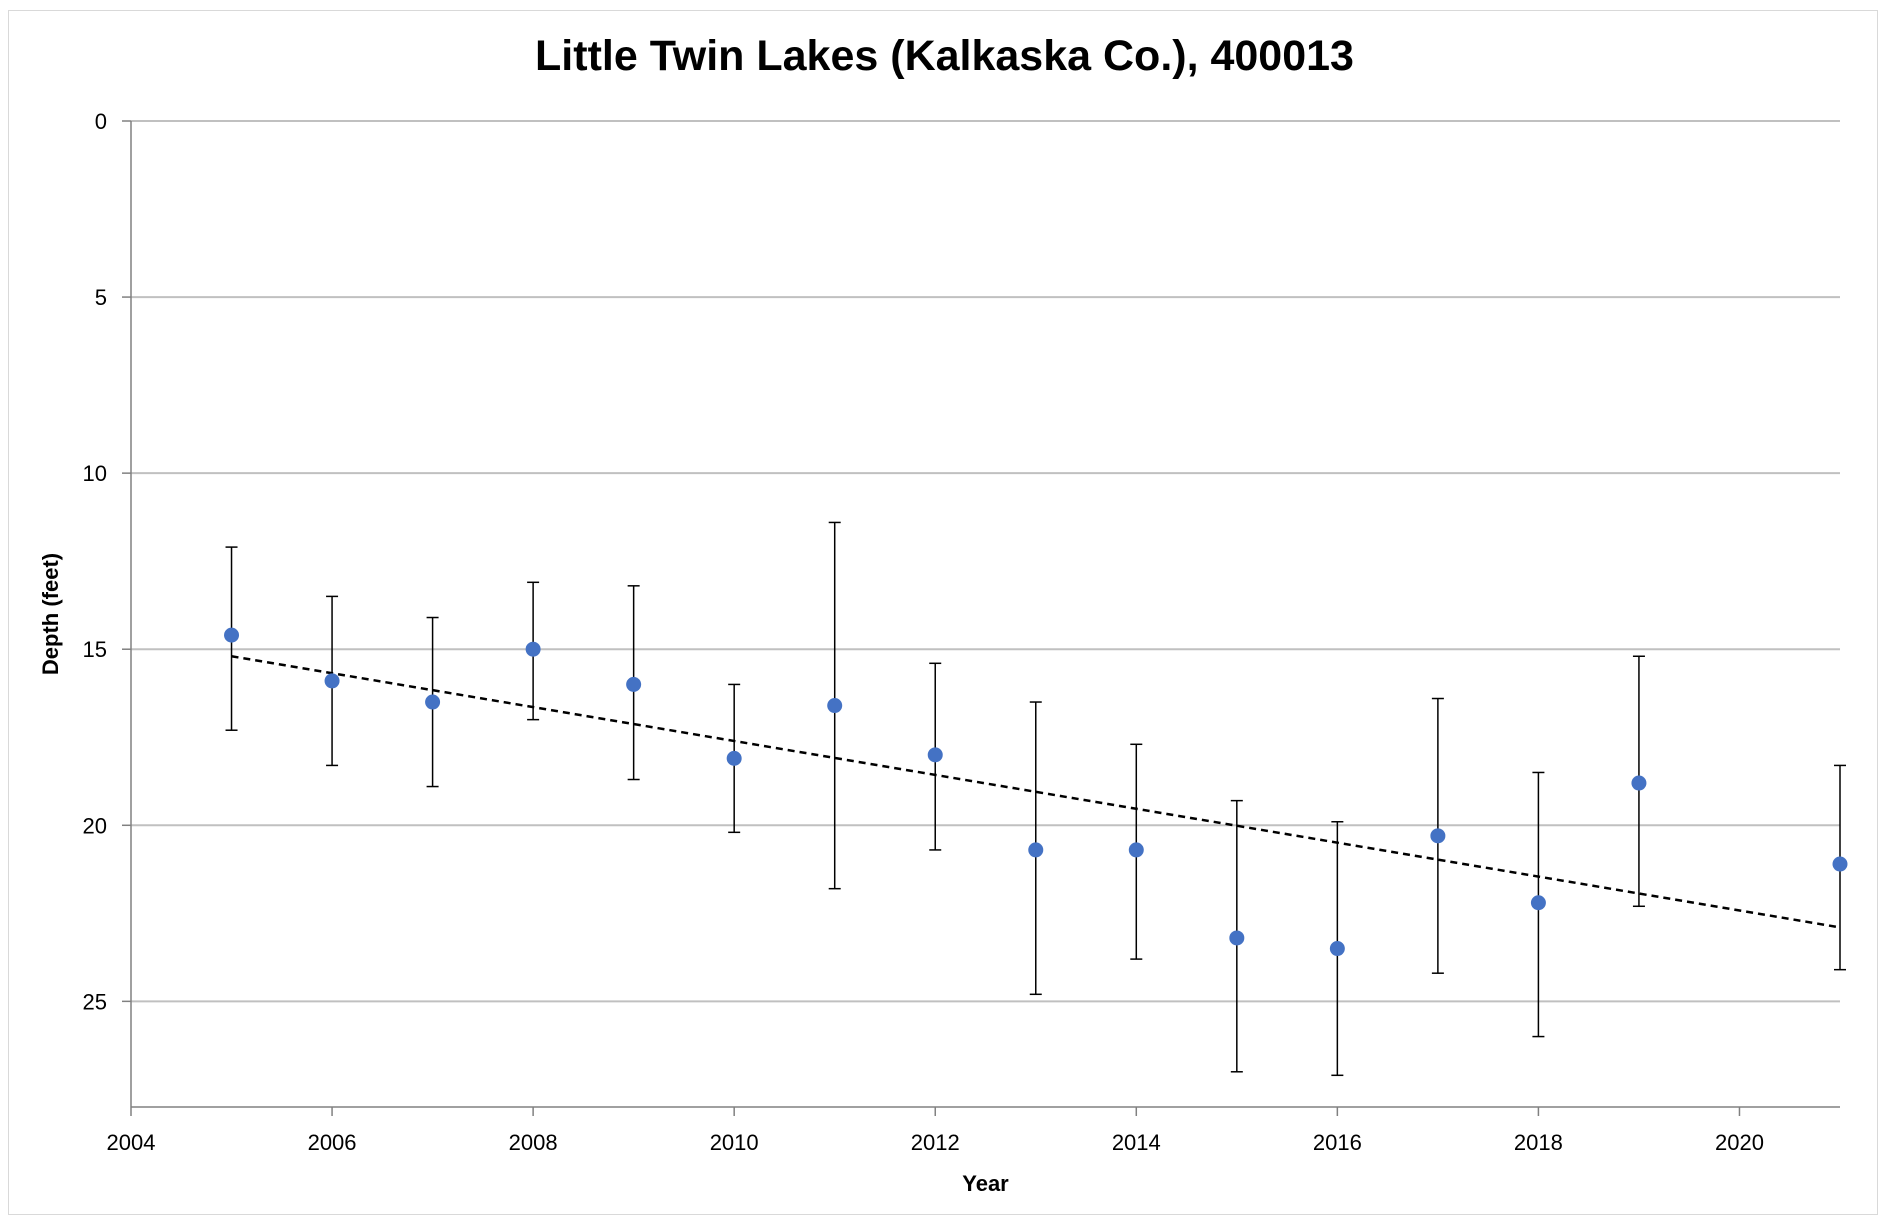 The image size is (1889, 1225). What do you see at coordinates (1739, 1142) in the screenshot?
I see `x-tick-label: 2020` at bounding box center [1739, 1142].